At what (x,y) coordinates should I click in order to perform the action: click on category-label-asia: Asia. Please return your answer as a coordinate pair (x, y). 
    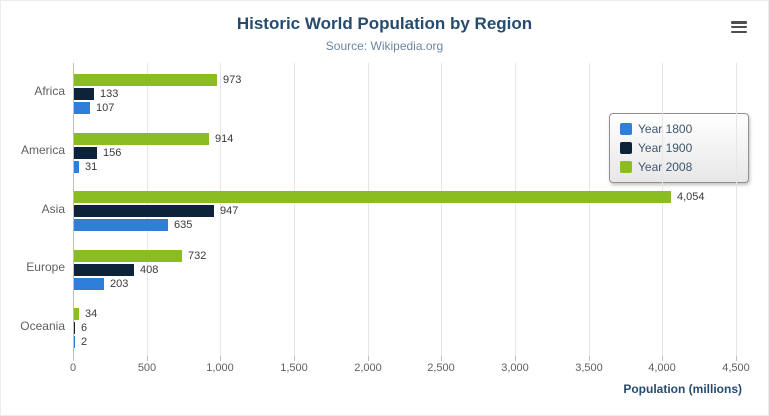
    Looking at the image, I should click on (53, 208).